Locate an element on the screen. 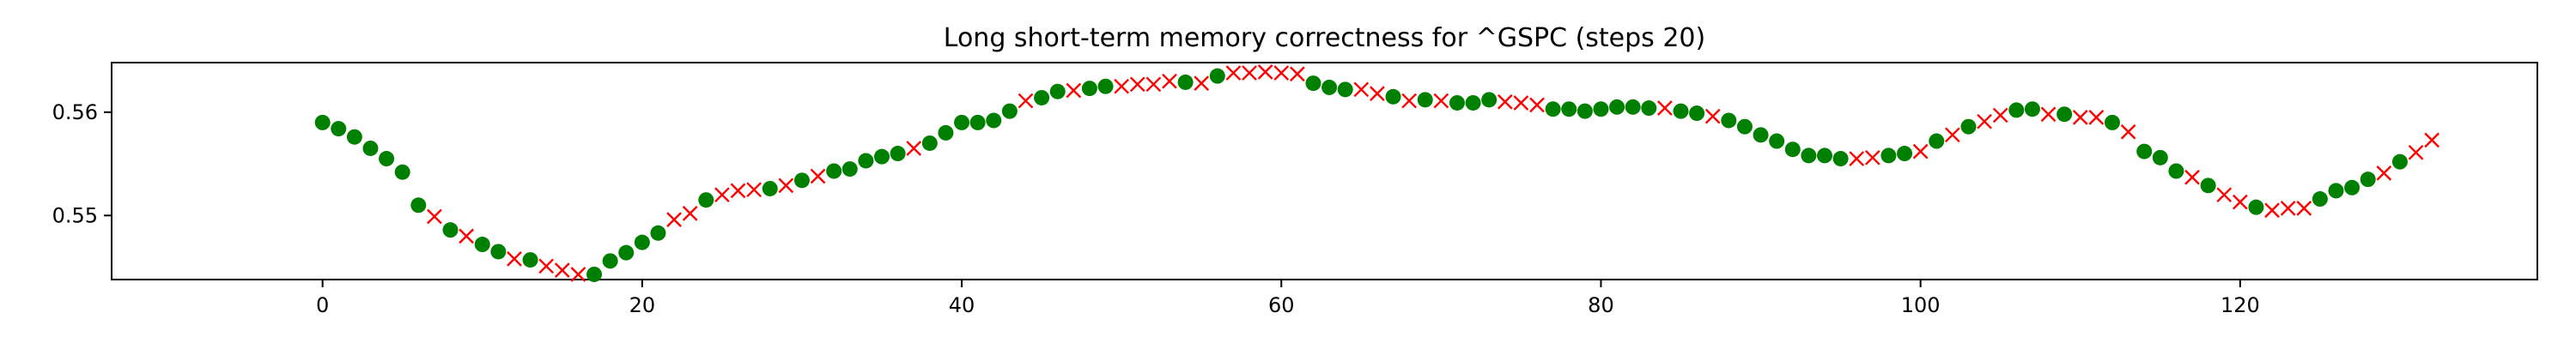  x-tick-label: 80 is located at coordinates (1601, 305).